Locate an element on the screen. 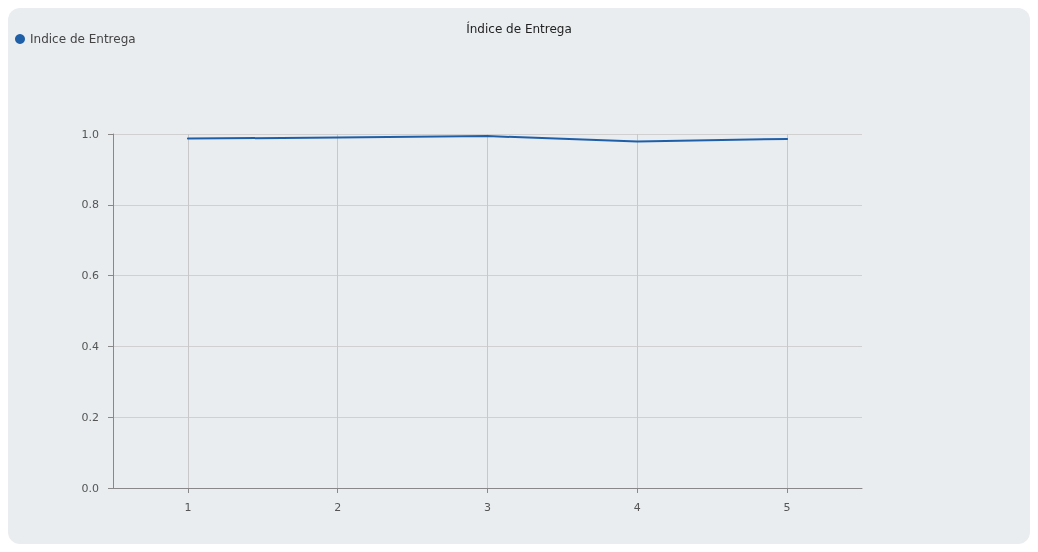  legend-label: Indice de Entrega is located at coordinates (83, 39).